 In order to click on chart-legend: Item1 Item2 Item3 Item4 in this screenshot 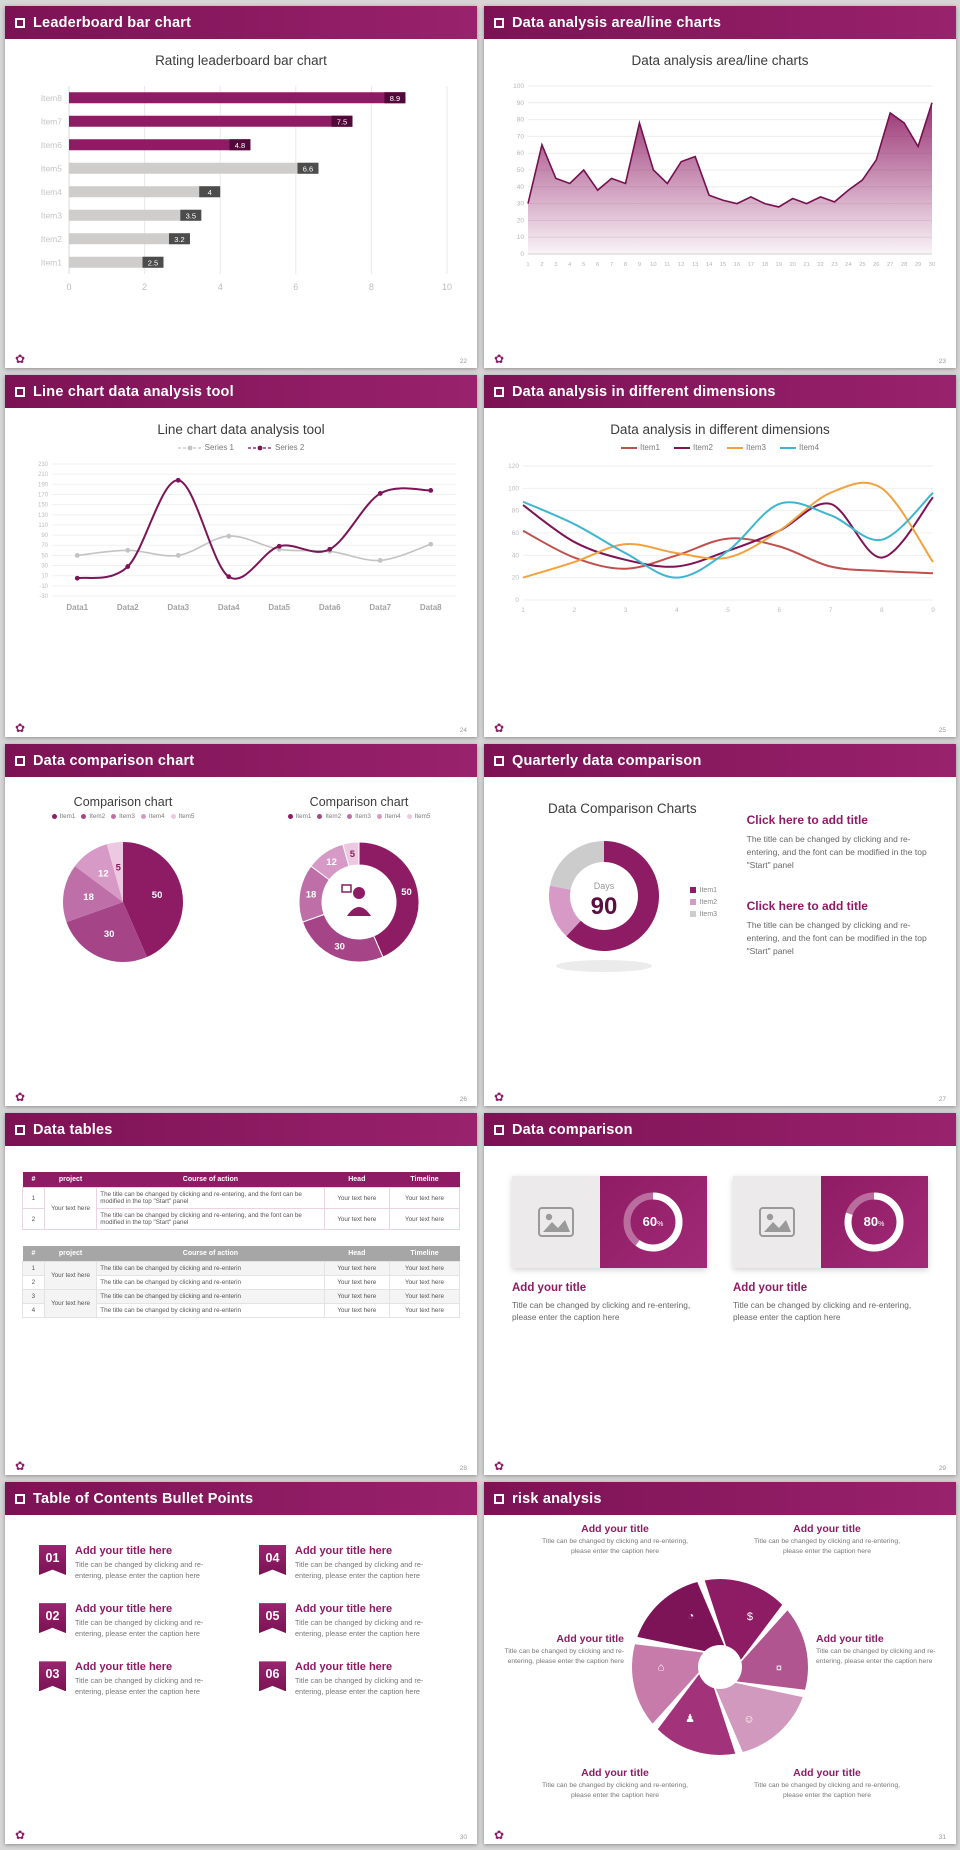, I will do `click(720, 447)`.